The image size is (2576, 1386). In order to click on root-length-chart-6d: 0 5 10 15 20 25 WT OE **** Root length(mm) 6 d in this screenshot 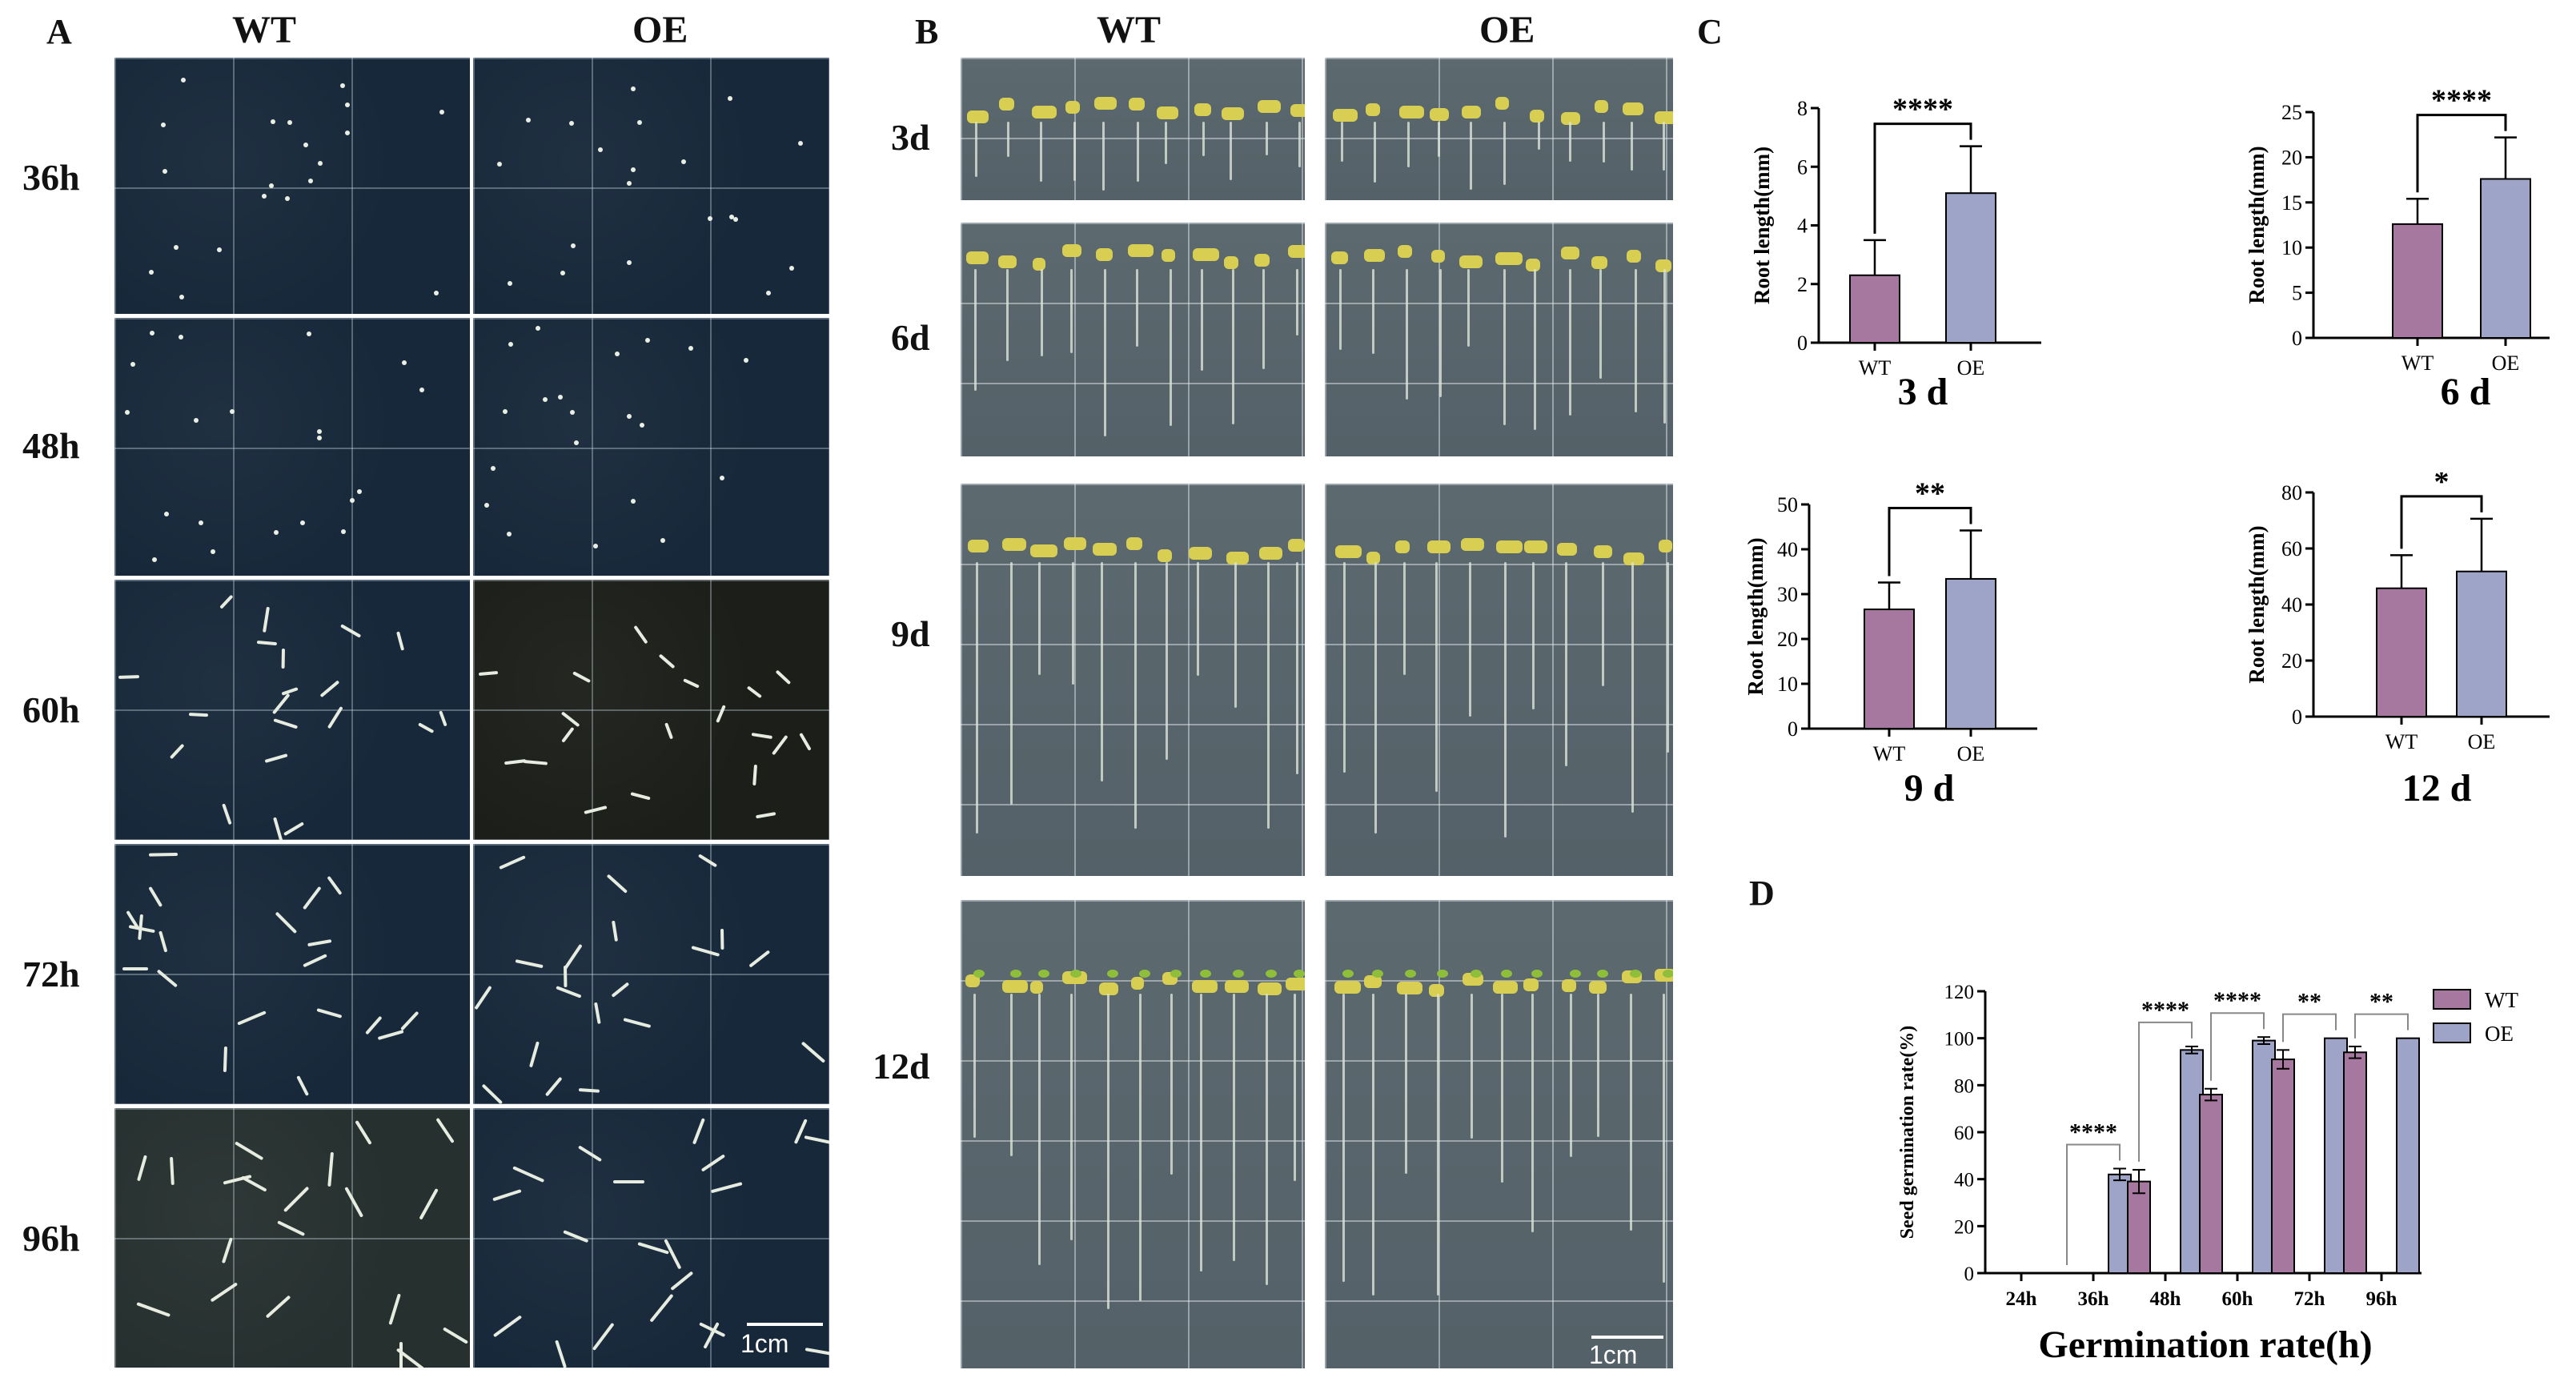, I will do `click(2398, 249)`.